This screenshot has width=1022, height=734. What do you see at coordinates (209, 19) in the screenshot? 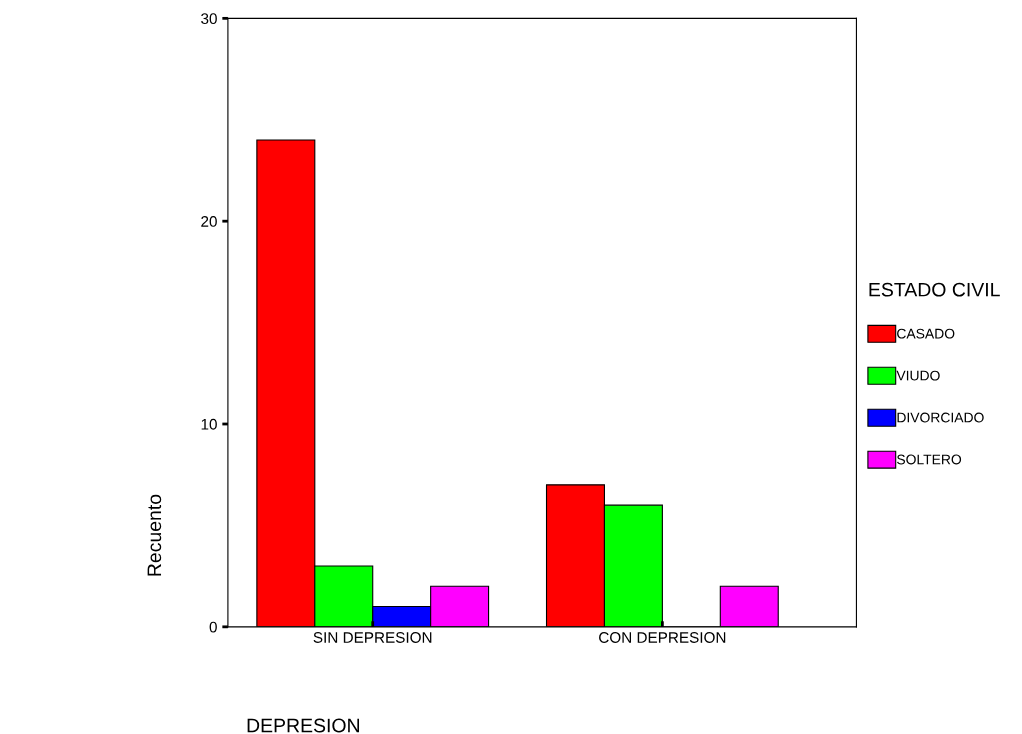
I see `y-tick-label: 30` at bounding box center [209, 19].